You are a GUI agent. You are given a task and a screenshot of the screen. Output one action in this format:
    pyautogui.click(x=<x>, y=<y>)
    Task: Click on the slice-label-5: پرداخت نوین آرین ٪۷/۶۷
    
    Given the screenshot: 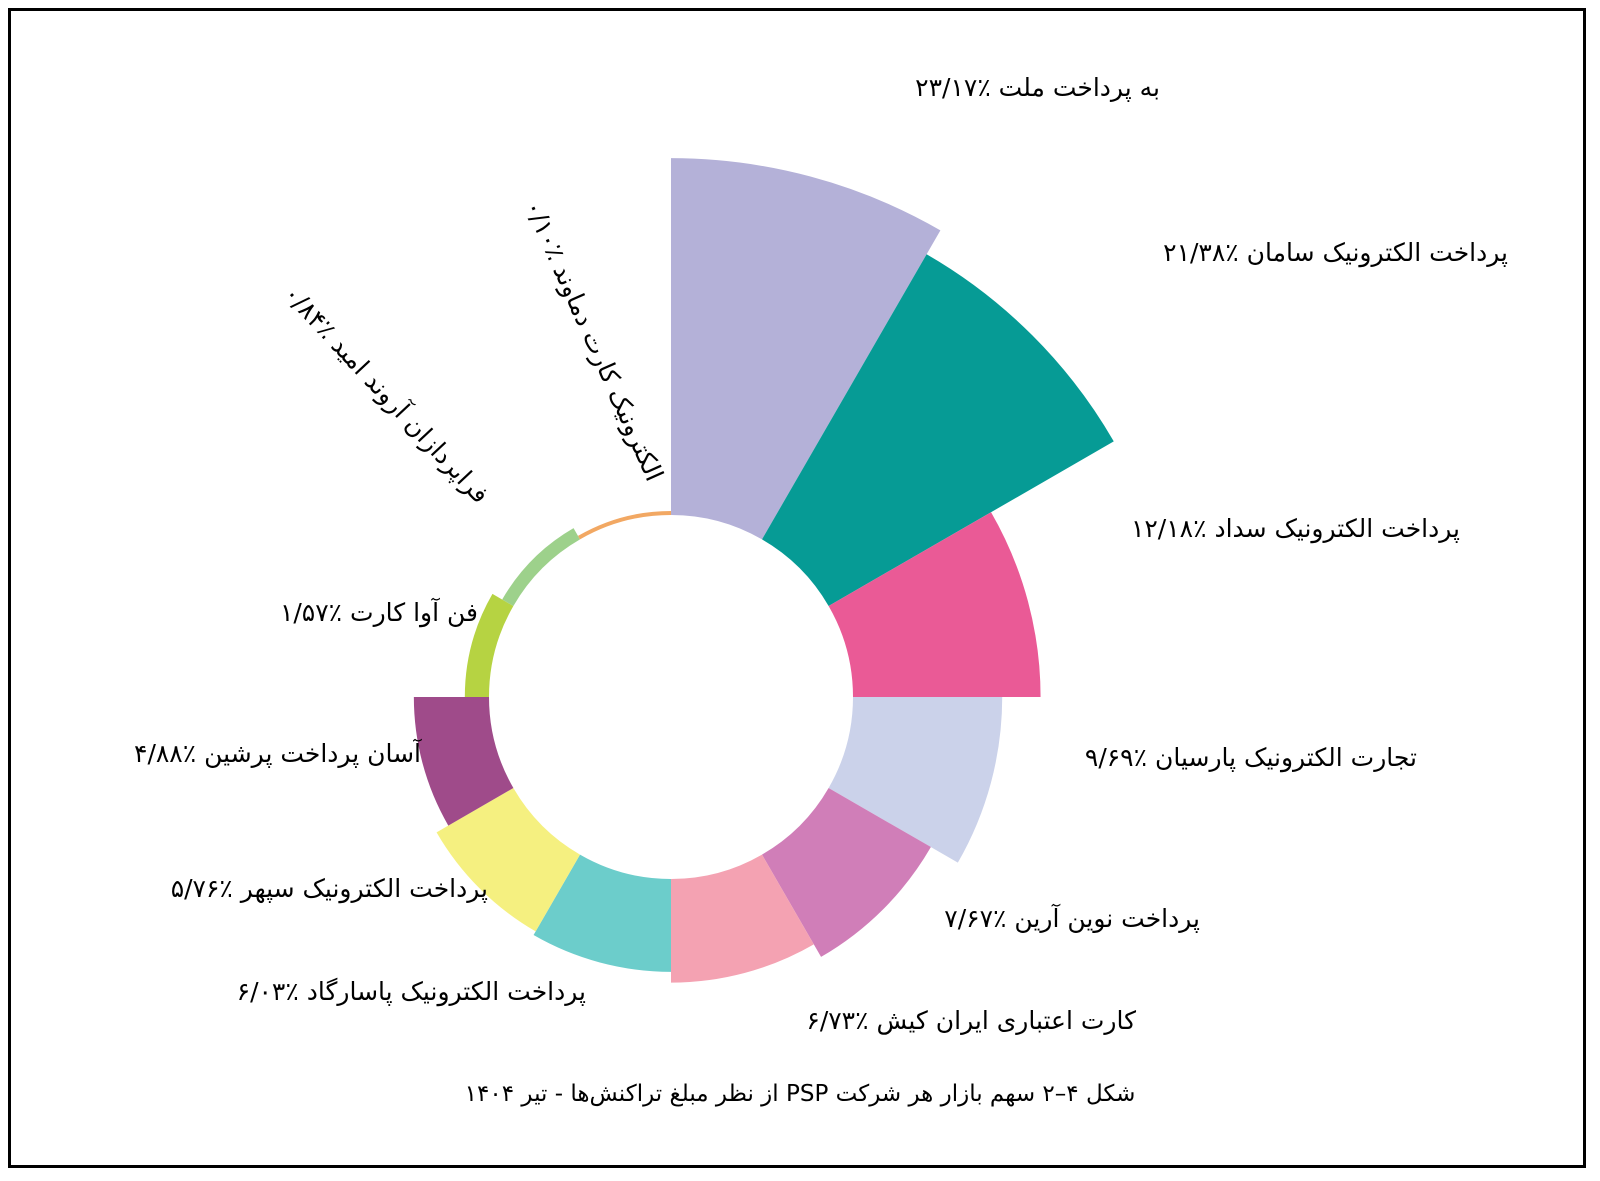 What is the action you would take?
    pyautogui.click(x=1072, y=918)
    